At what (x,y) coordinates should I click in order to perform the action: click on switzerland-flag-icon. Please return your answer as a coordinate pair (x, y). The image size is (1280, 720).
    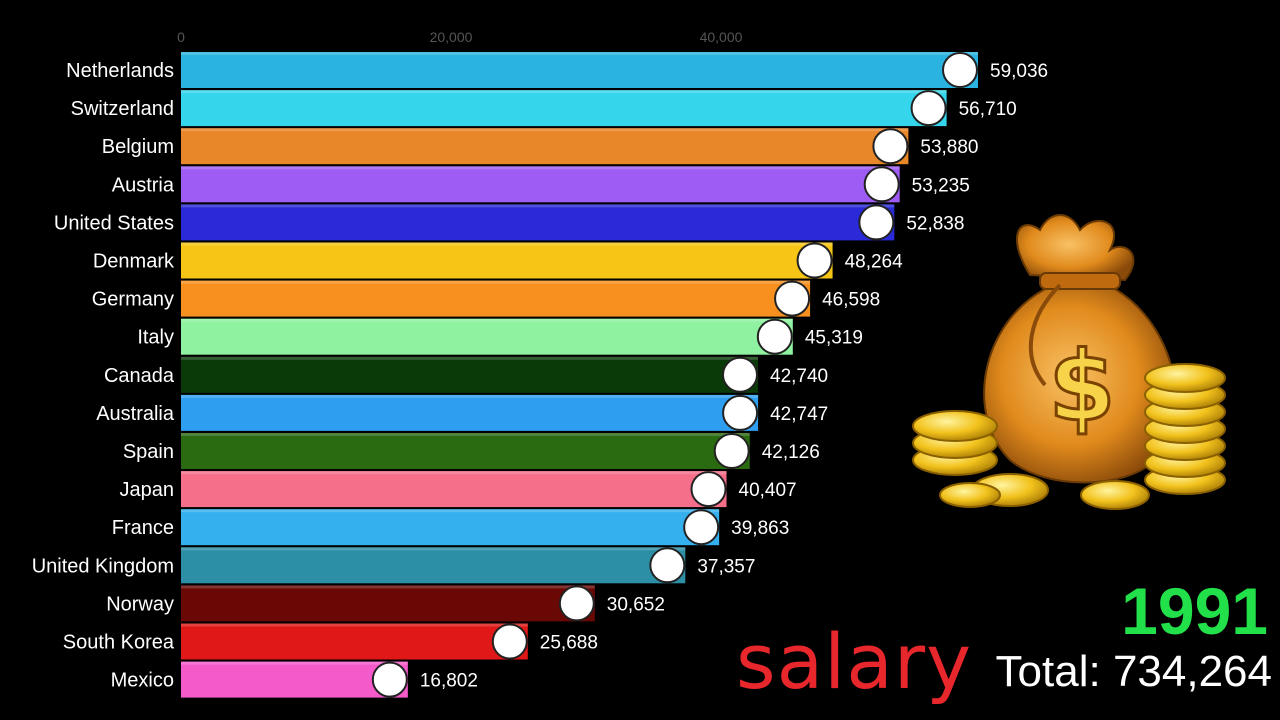
    Looking at the image, I should click on (928, 108).